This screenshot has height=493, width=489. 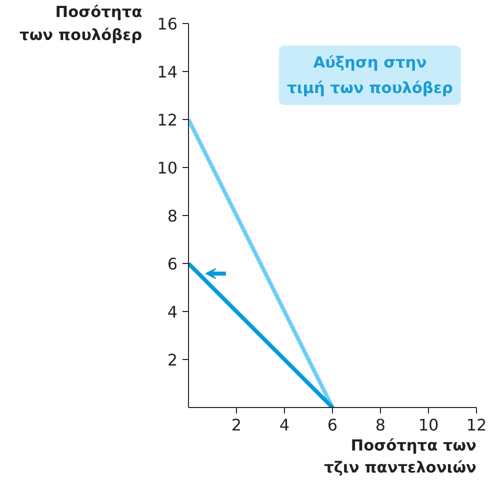 What do you see at coordinates (284, 425) in the screenshot?
I see `x-tick-label: 4` at bounding box center [284, 425].